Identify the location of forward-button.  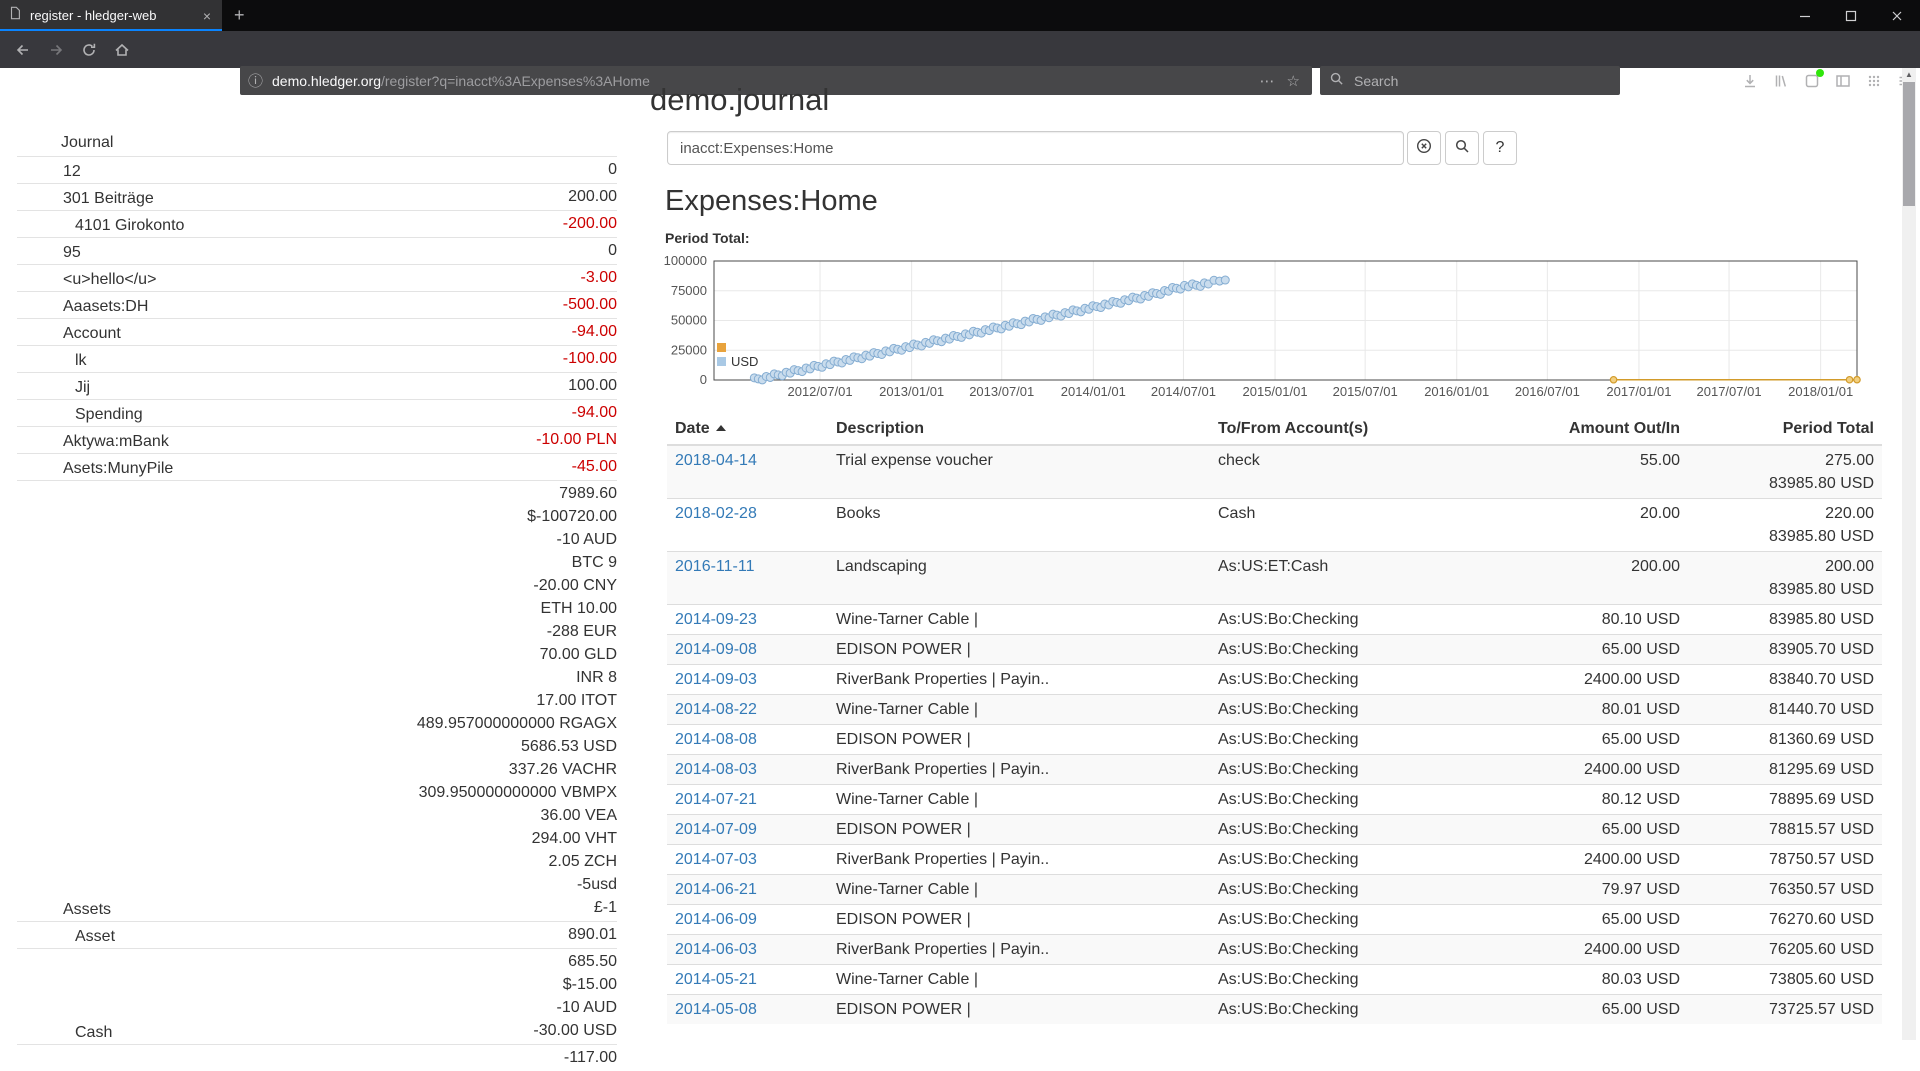
(56, 50).